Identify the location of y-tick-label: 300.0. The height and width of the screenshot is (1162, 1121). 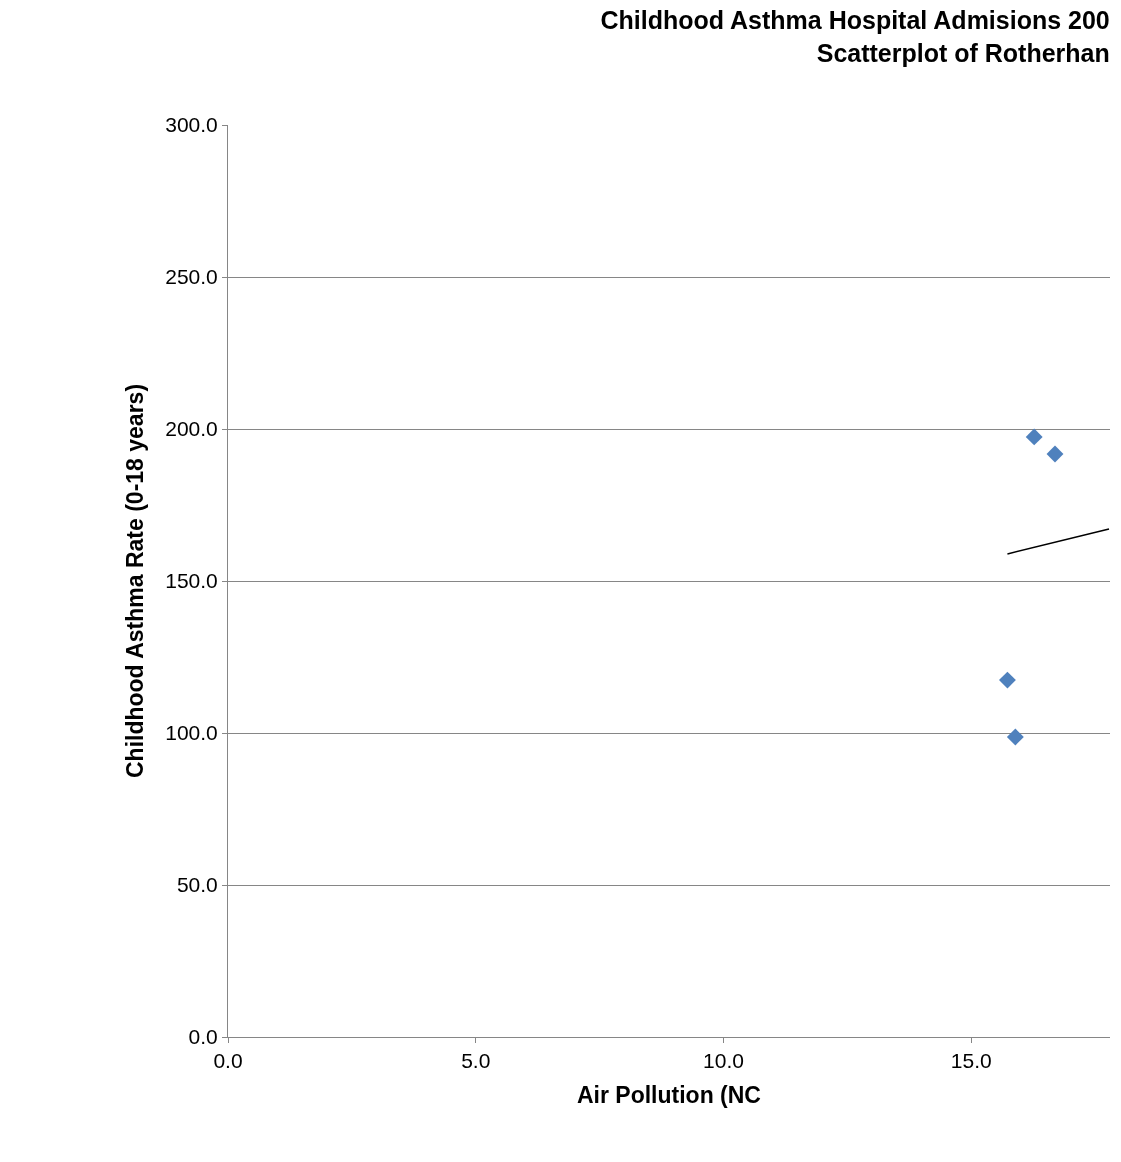
(191, 125).